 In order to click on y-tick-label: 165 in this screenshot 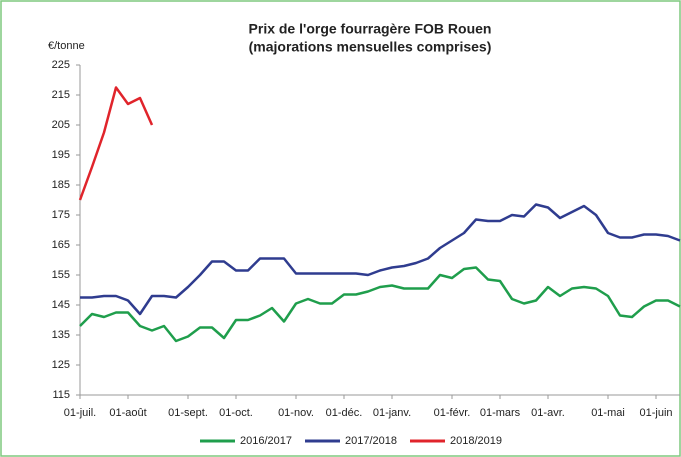, I will do `click(61, 245)`.